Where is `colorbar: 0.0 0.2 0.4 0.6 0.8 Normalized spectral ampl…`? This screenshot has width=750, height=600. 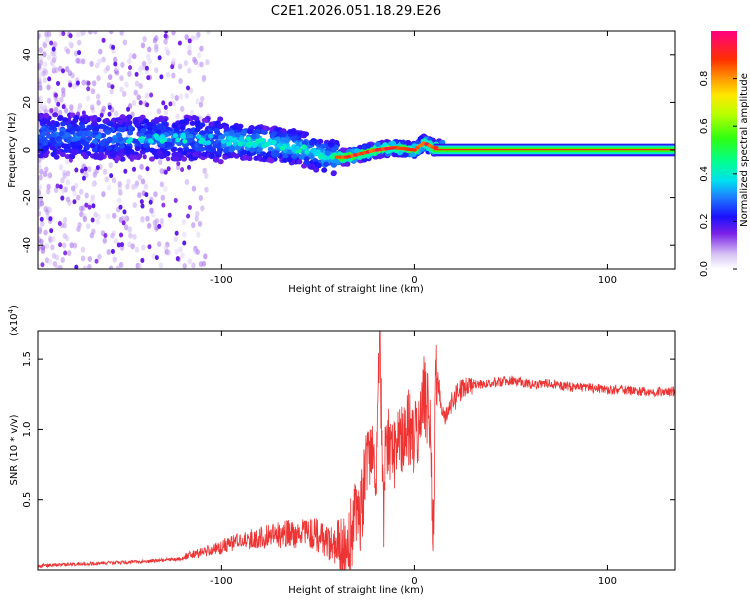
colorbar: 0.0 0.2 0.4 0.6 0.8 Normalized spectral ampl… is located at coordinates (724, 154).